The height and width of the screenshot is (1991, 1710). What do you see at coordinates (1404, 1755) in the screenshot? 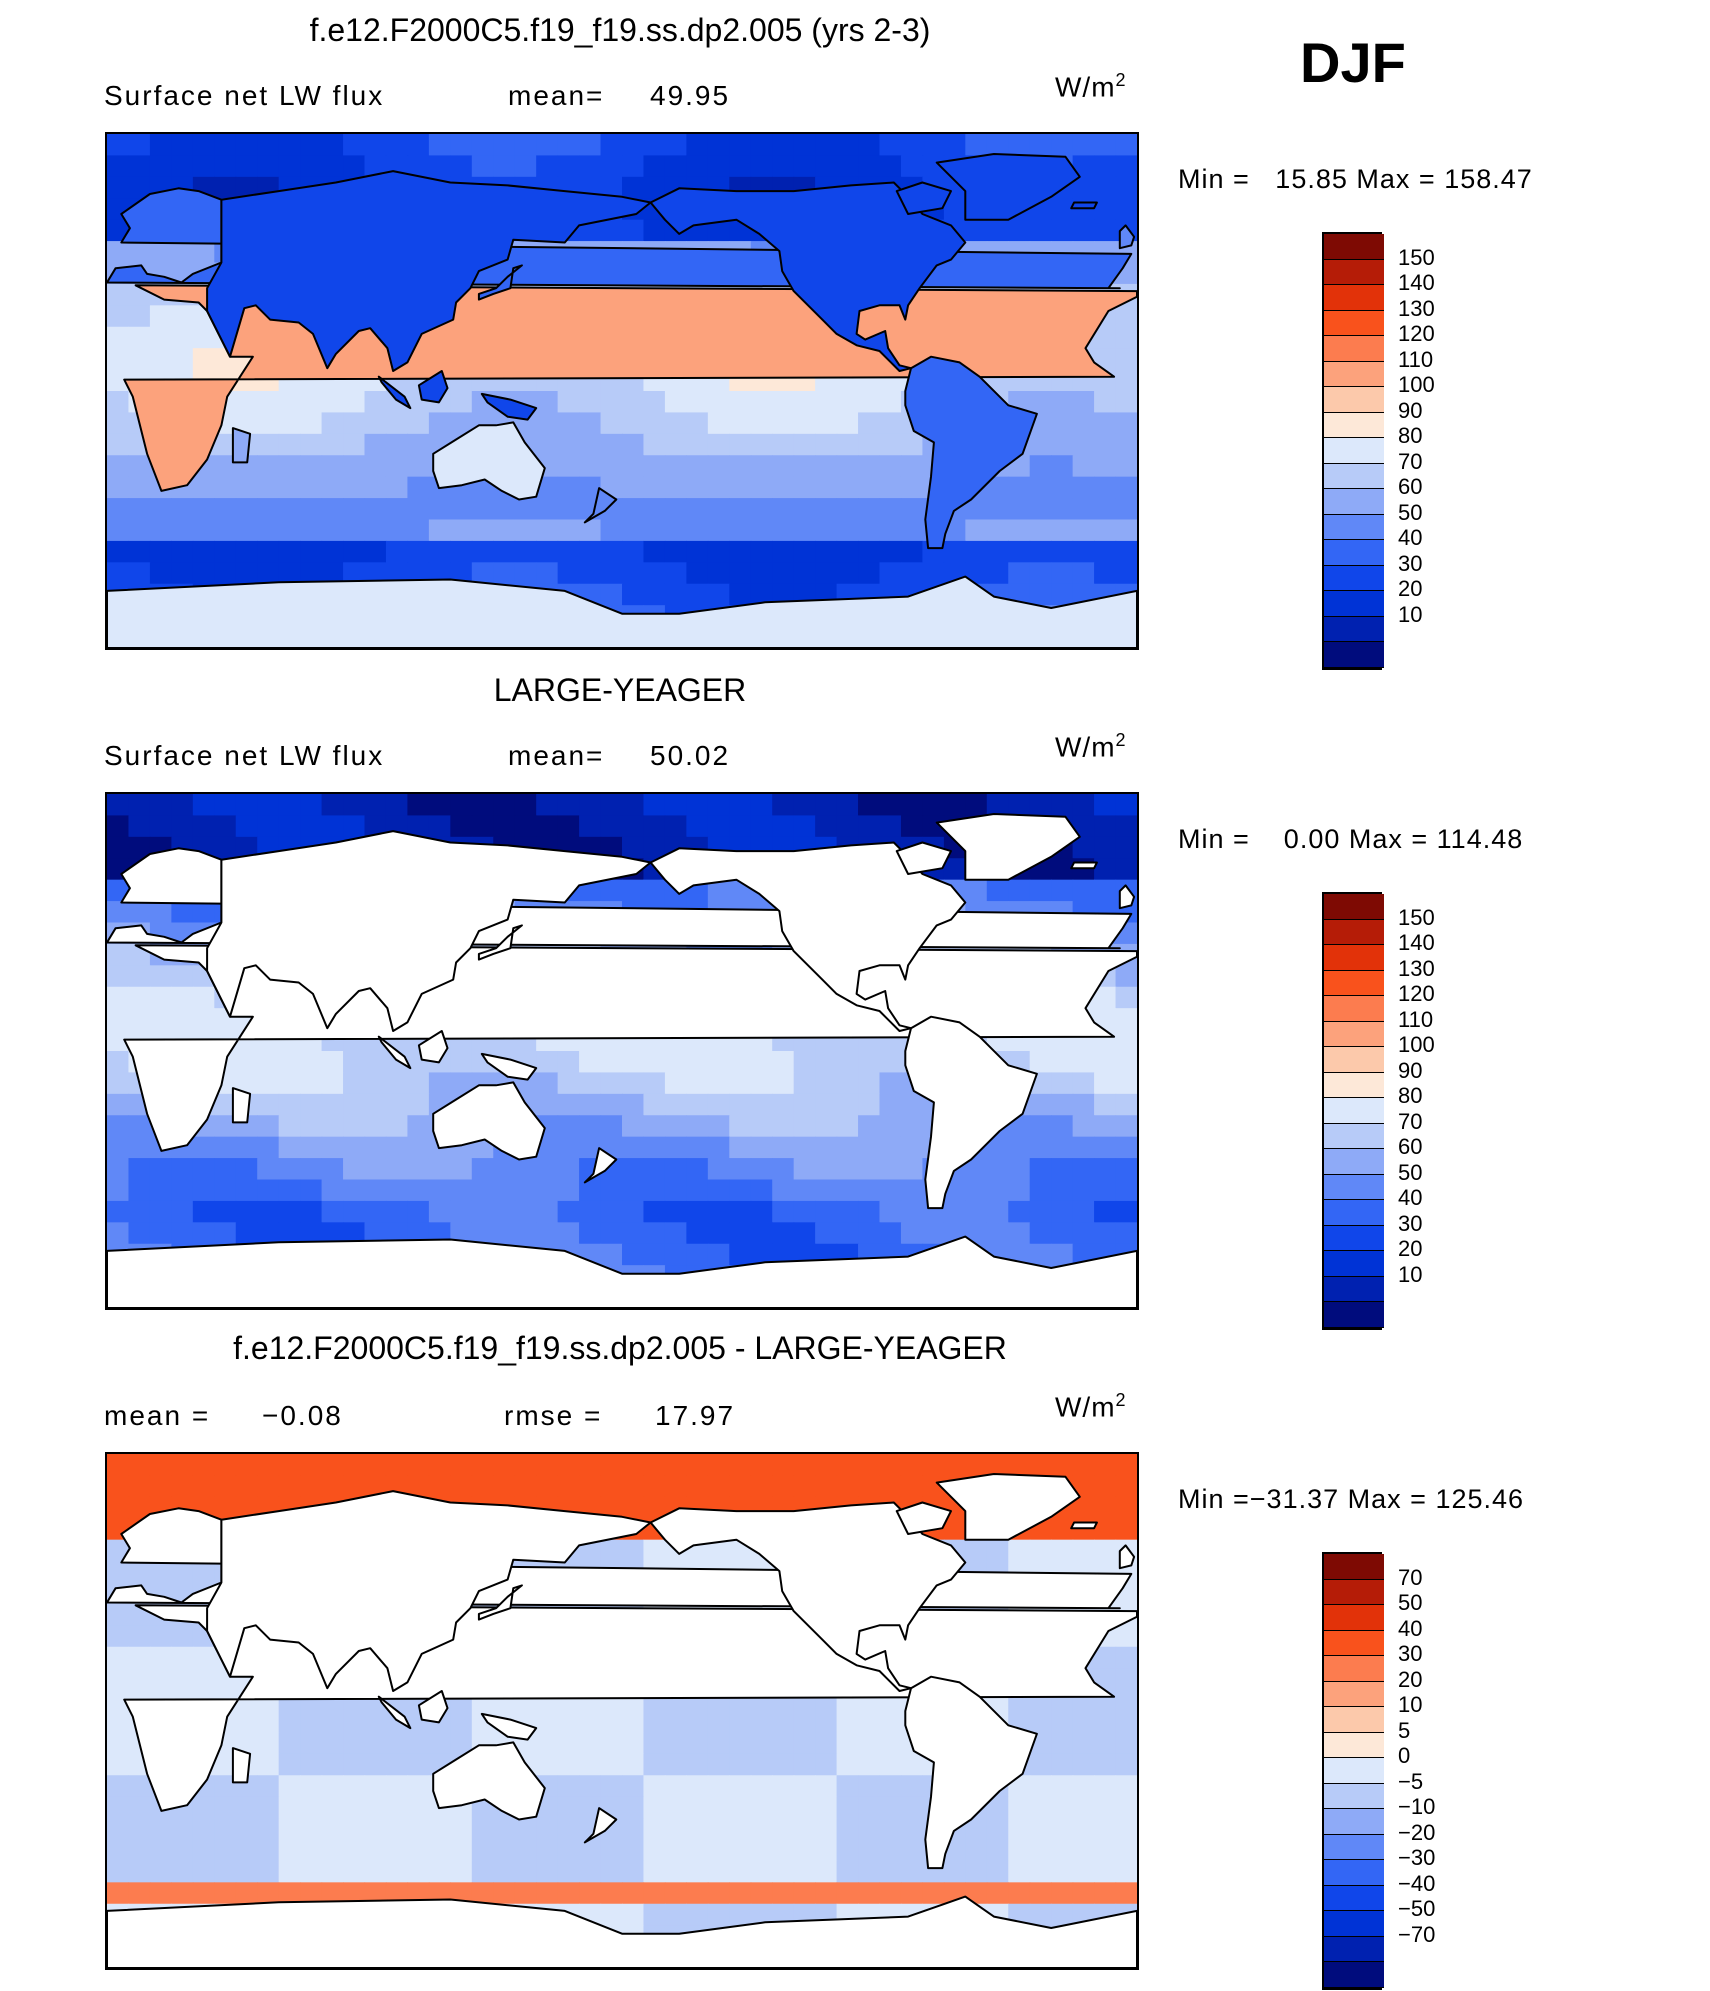
I see `colorbar-tick-label: 0` at bounding box center [1404, 1755].